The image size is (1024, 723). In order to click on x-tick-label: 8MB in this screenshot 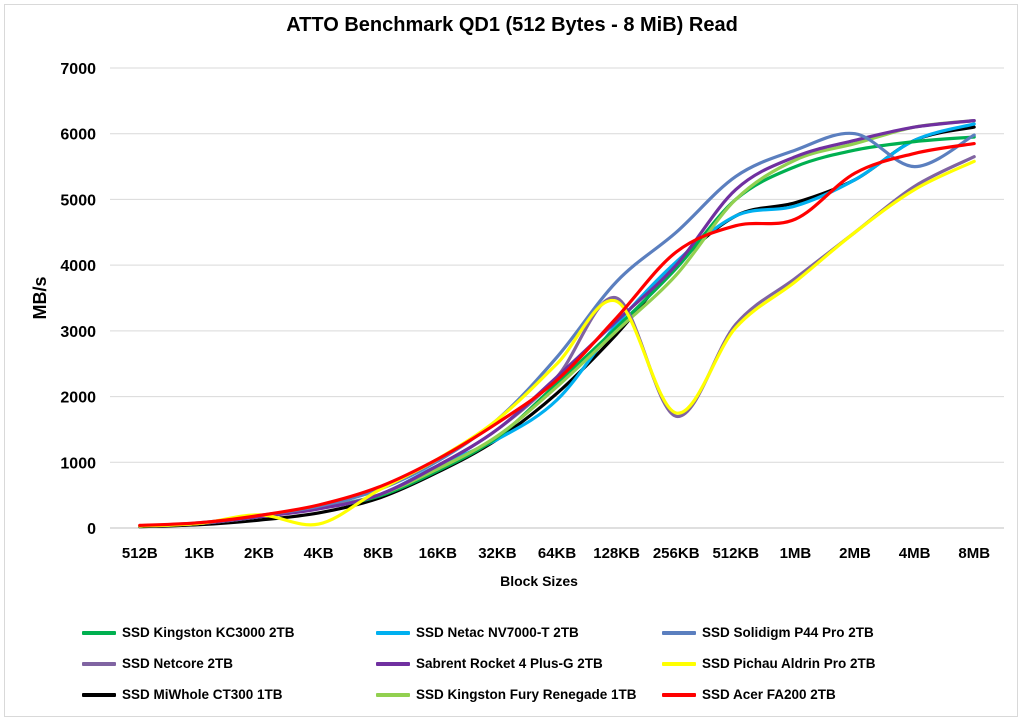, I will do `click(974, 553)`.